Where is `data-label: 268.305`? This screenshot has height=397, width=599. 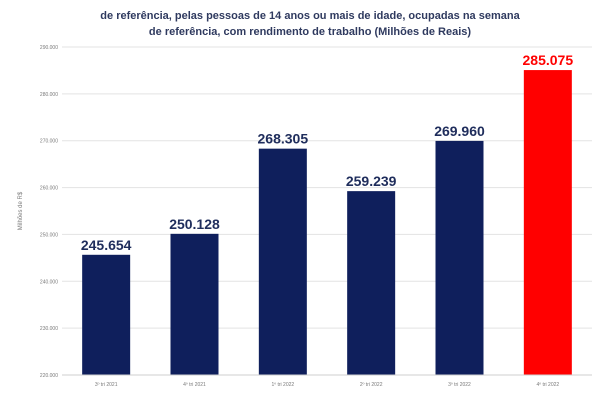
data-label: 268.305 is located at coordinates (283, 139).